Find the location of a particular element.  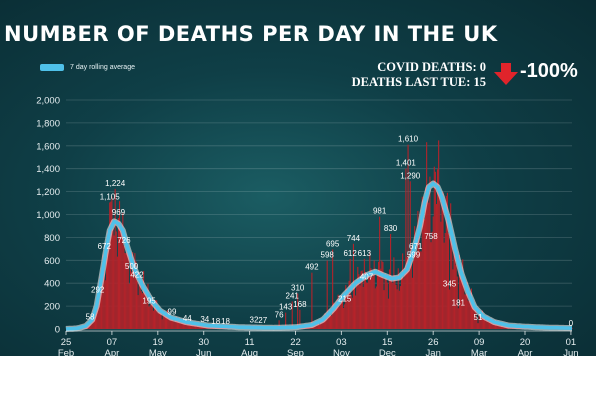

y-tick-label: 2,000 is located at coordinates (48, 101).